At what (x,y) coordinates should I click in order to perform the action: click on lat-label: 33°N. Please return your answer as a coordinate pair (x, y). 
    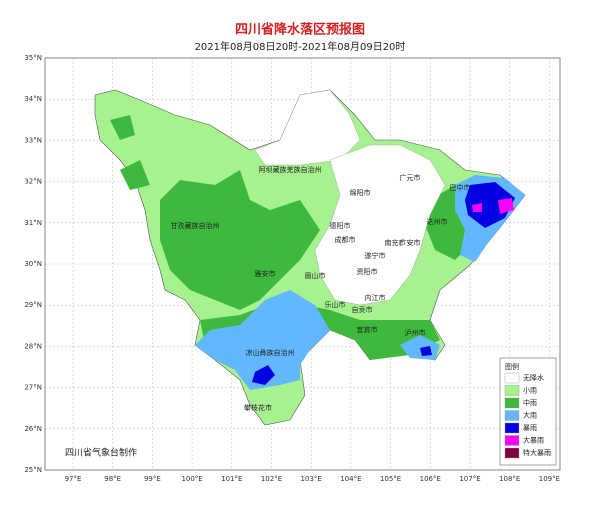
    Looking at the image, I should click on (33, 140).